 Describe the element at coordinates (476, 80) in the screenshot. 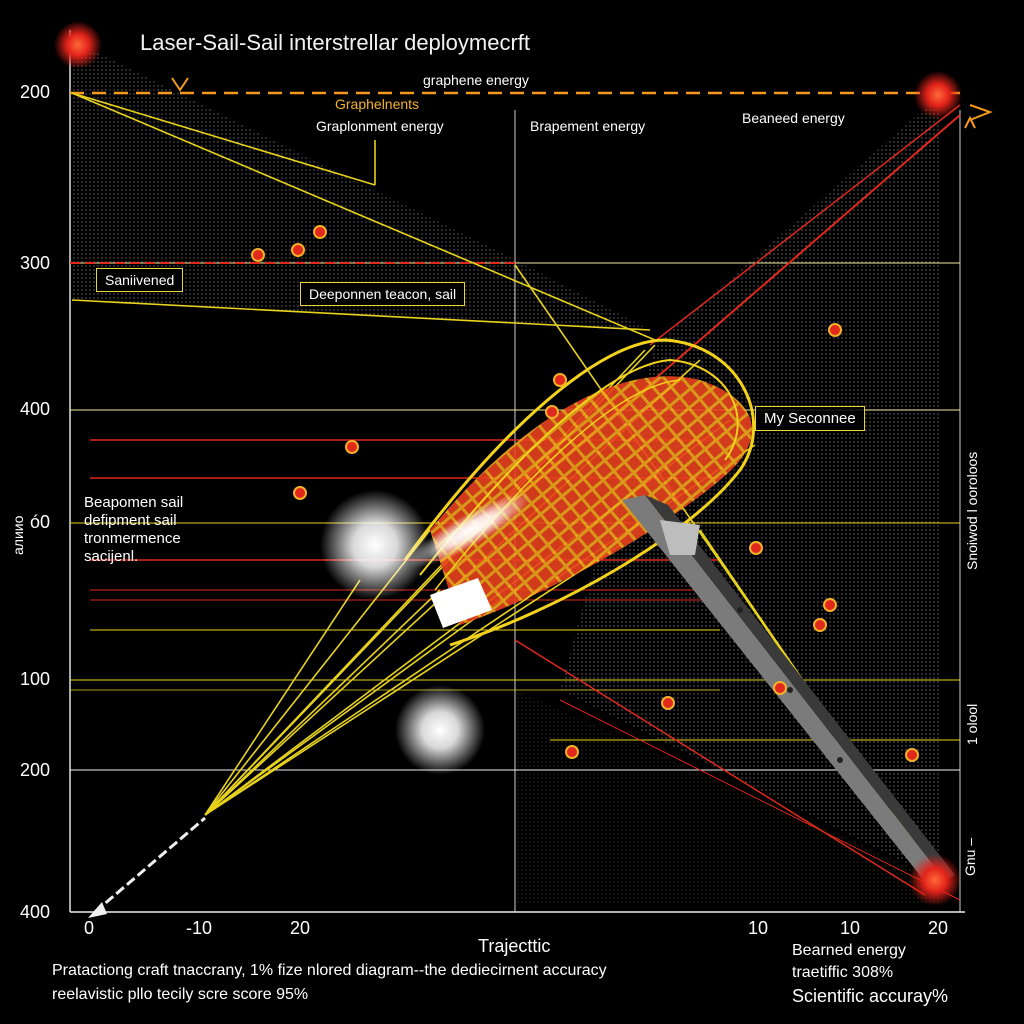

I see `graphene-energy-label: graphene energy` at that location.